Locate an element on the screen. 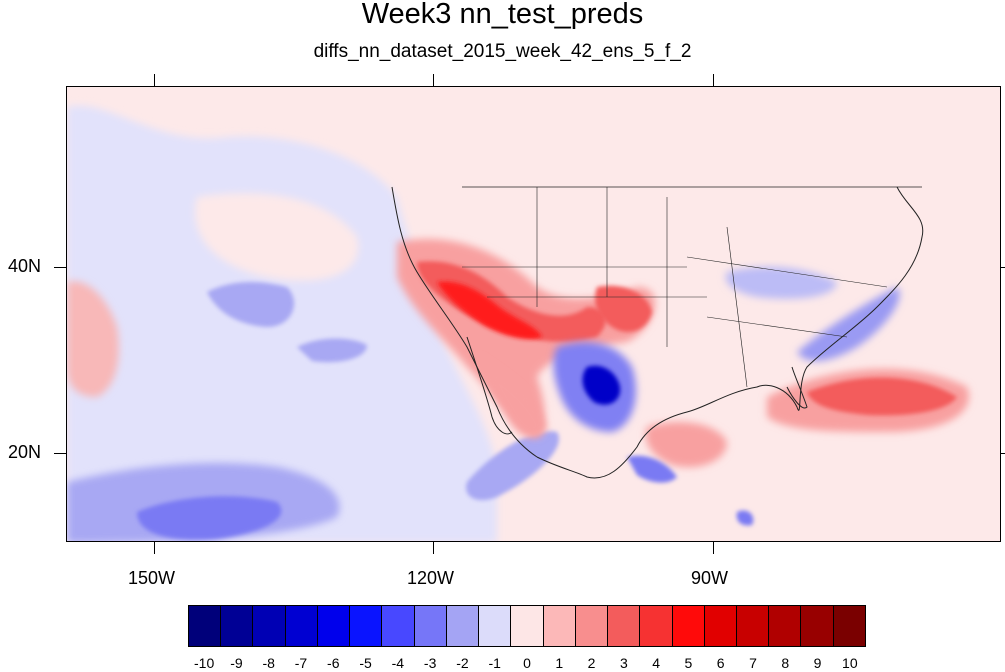  caribbean-blue-spots is located at coordinates (690, 490).